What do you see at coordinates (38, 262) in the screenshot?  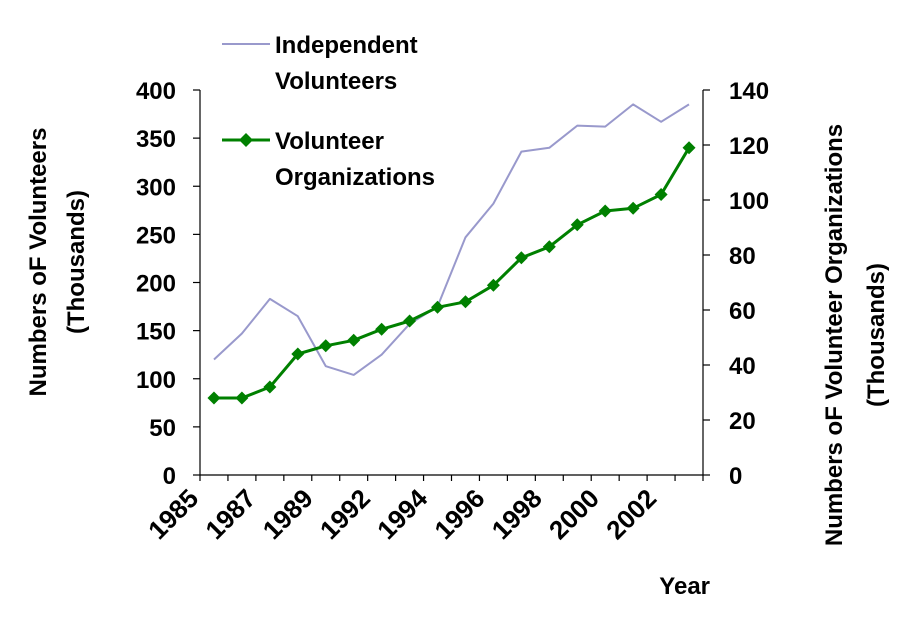 I see `left-axis-title-line1: Numbers oF Volunteers` at bounding box center [38, 262].